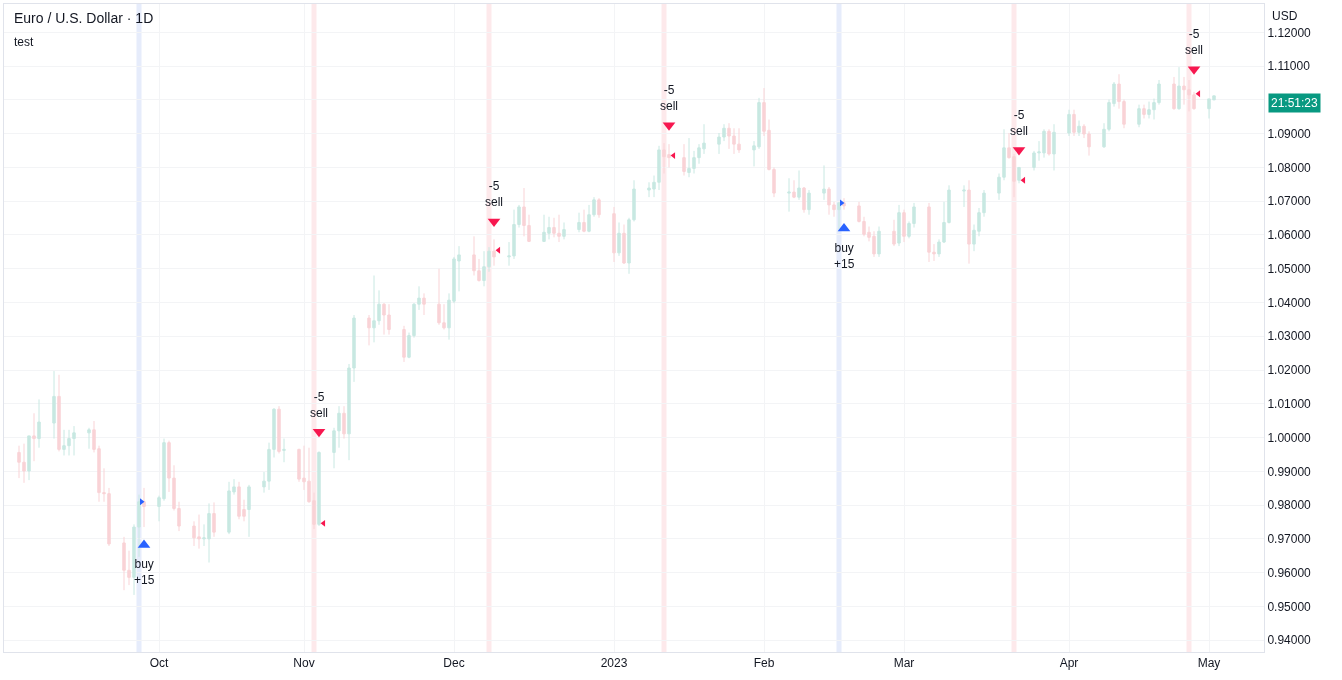  Describe the element at coordinates (764, 663) in the screenshot. I see `x-tick-label: Feb` at that location.